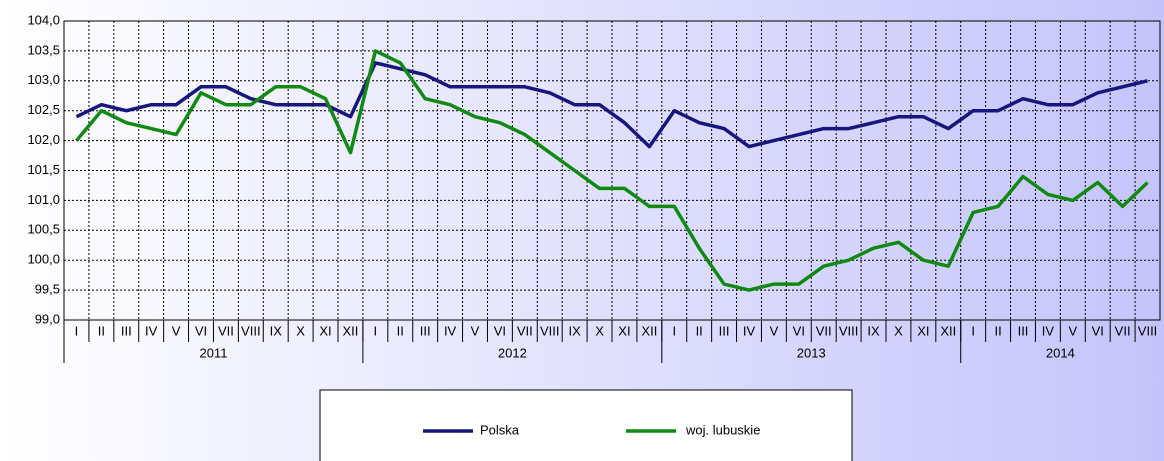  What do you see at coordinates (500, 429) in the screenshot?
I see `legend-label: Polska` at bounding box center [500, 429].